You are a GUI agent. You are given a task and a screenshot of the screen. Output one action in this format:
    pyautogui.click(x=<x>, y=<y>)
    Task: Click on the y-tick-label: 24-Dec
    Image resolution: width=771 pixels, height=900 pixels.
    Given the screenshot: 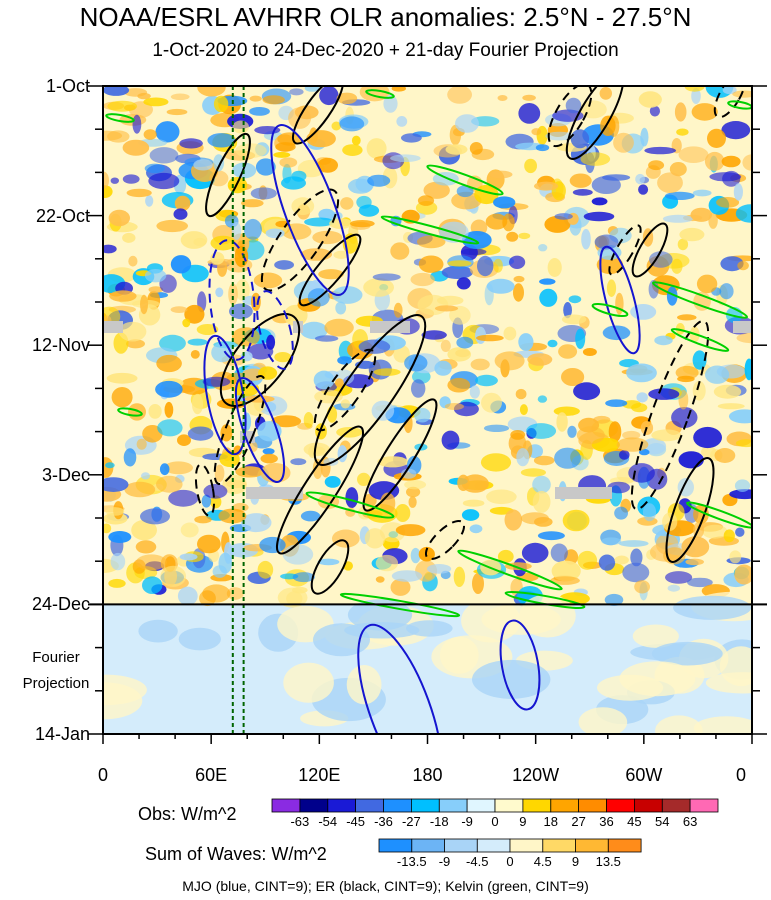 What is the action you would take?
    pyautogui.click(x=60, y=604)
    